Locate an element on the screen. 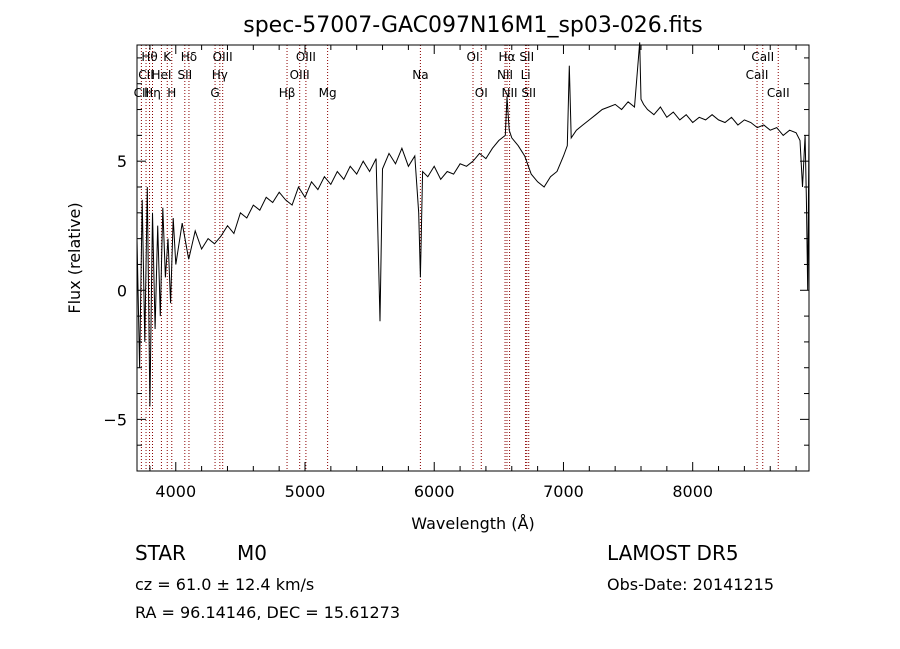 Image resolution: width=900 pixels, height=649 pixels. line-marker-label: G is located at coordinates (214, 93).